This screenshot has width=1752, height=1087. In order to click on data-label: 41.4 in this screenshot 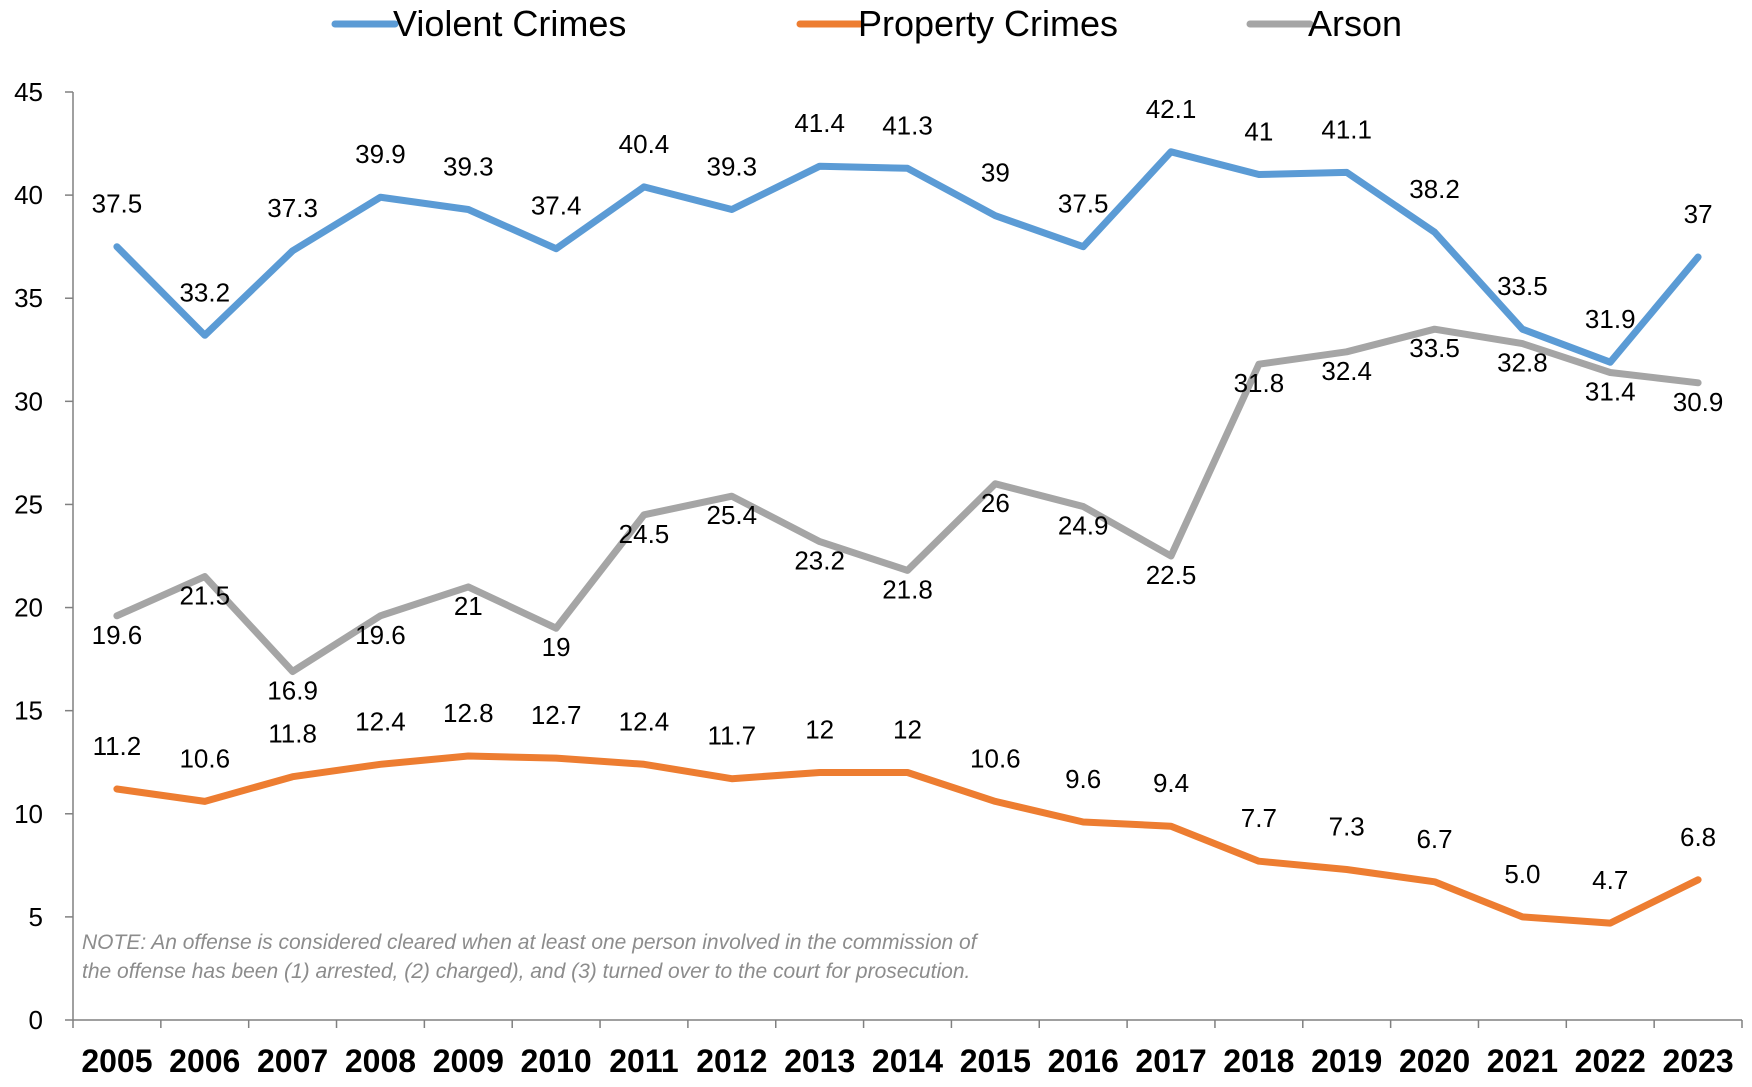, I will do `click(819, 123)`.